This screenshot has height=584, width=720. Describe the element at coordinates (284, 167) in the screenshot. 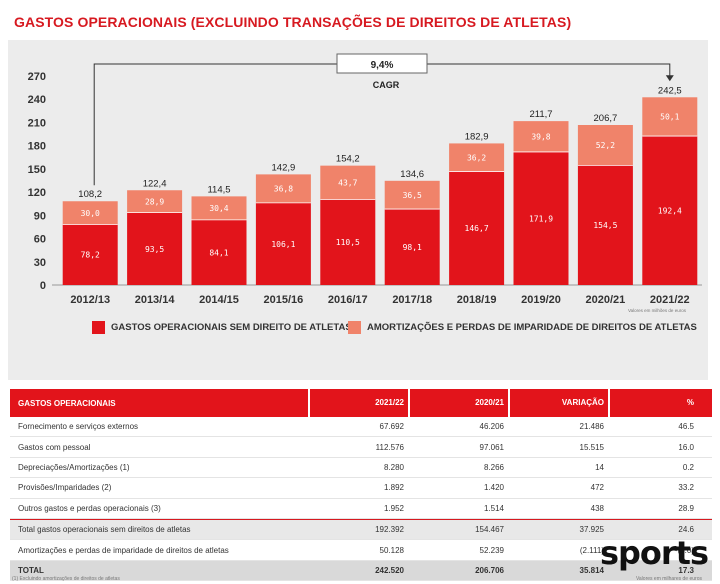

I see `total-label: 142,9` at that location.